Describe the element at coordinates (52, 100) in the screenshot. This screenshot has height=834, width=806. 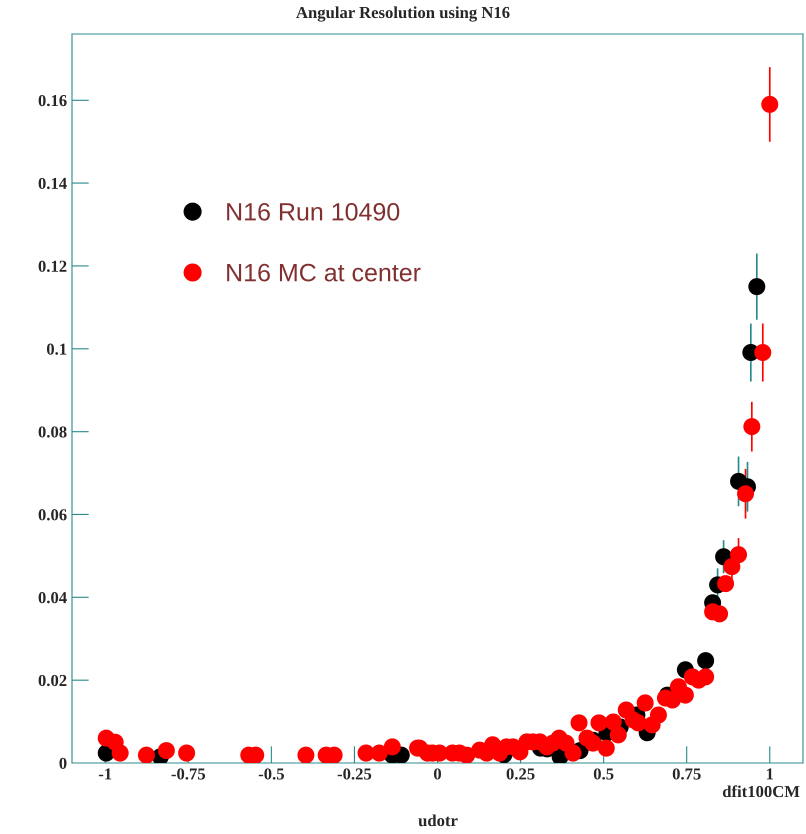
I see `y-tick-label: 0.16` at that location.